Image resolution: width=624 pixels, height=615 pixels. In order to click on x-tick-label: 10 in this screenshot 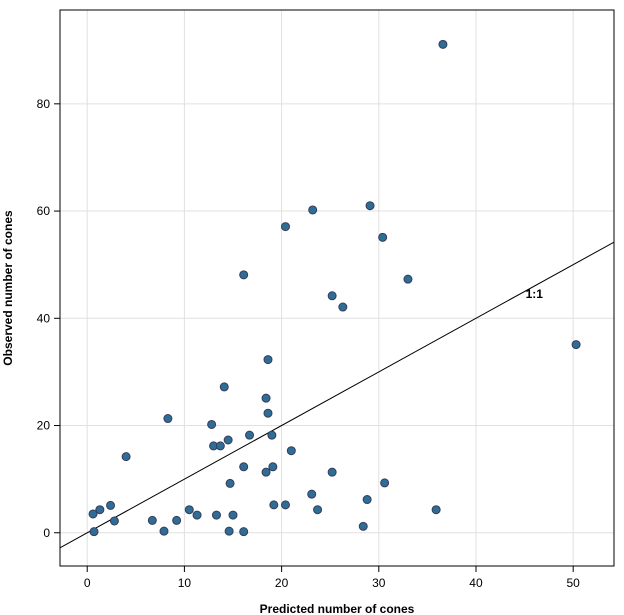, I will do `click(185, 583)`.